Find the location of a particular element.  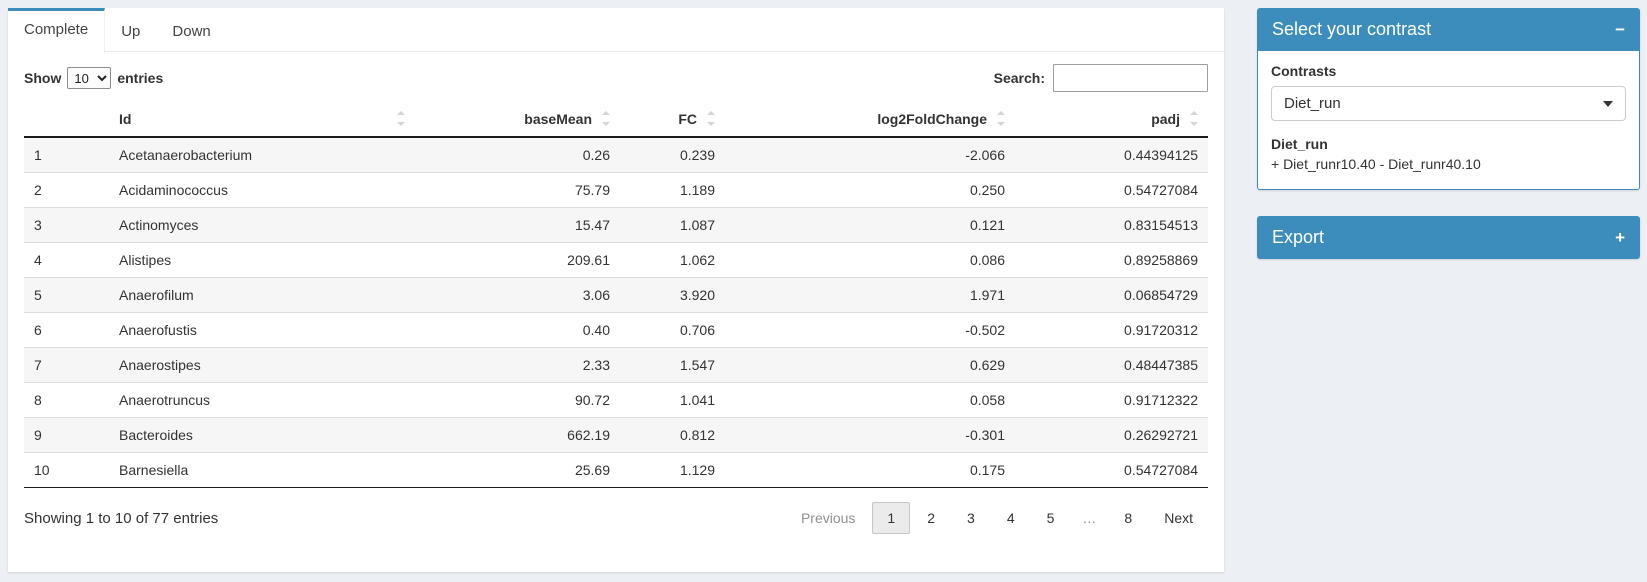

row-index: 3 is located at coordinates (66, 225).